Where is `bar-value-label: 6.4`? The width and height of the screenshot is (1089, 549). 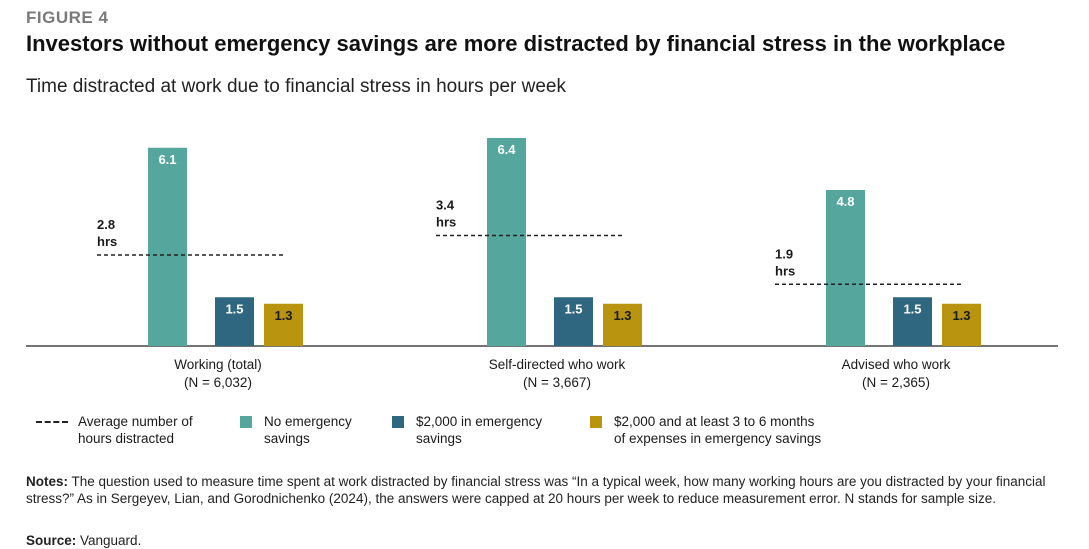 bar-value-label: 6.4 is located at coordinates (506, 149).